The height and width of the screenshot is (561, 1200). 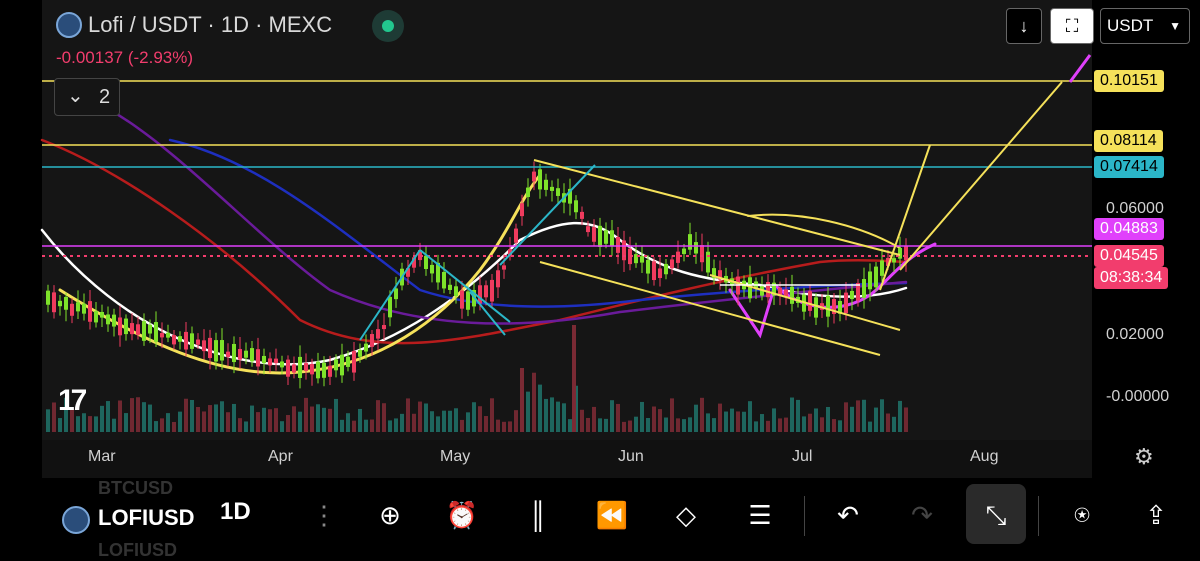 What do you see at coordinates (686, 515) in the screenshot?
I see `layers-icon: ◇` at bounding box center [686, 515].